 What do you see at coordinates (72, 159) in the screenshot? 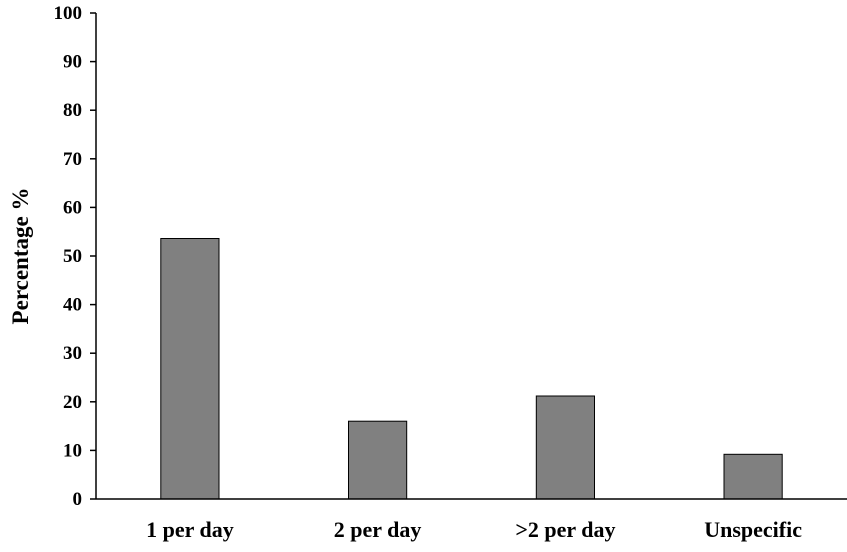
I see `y-tick-label: 70` at bounding box center [72, 159].